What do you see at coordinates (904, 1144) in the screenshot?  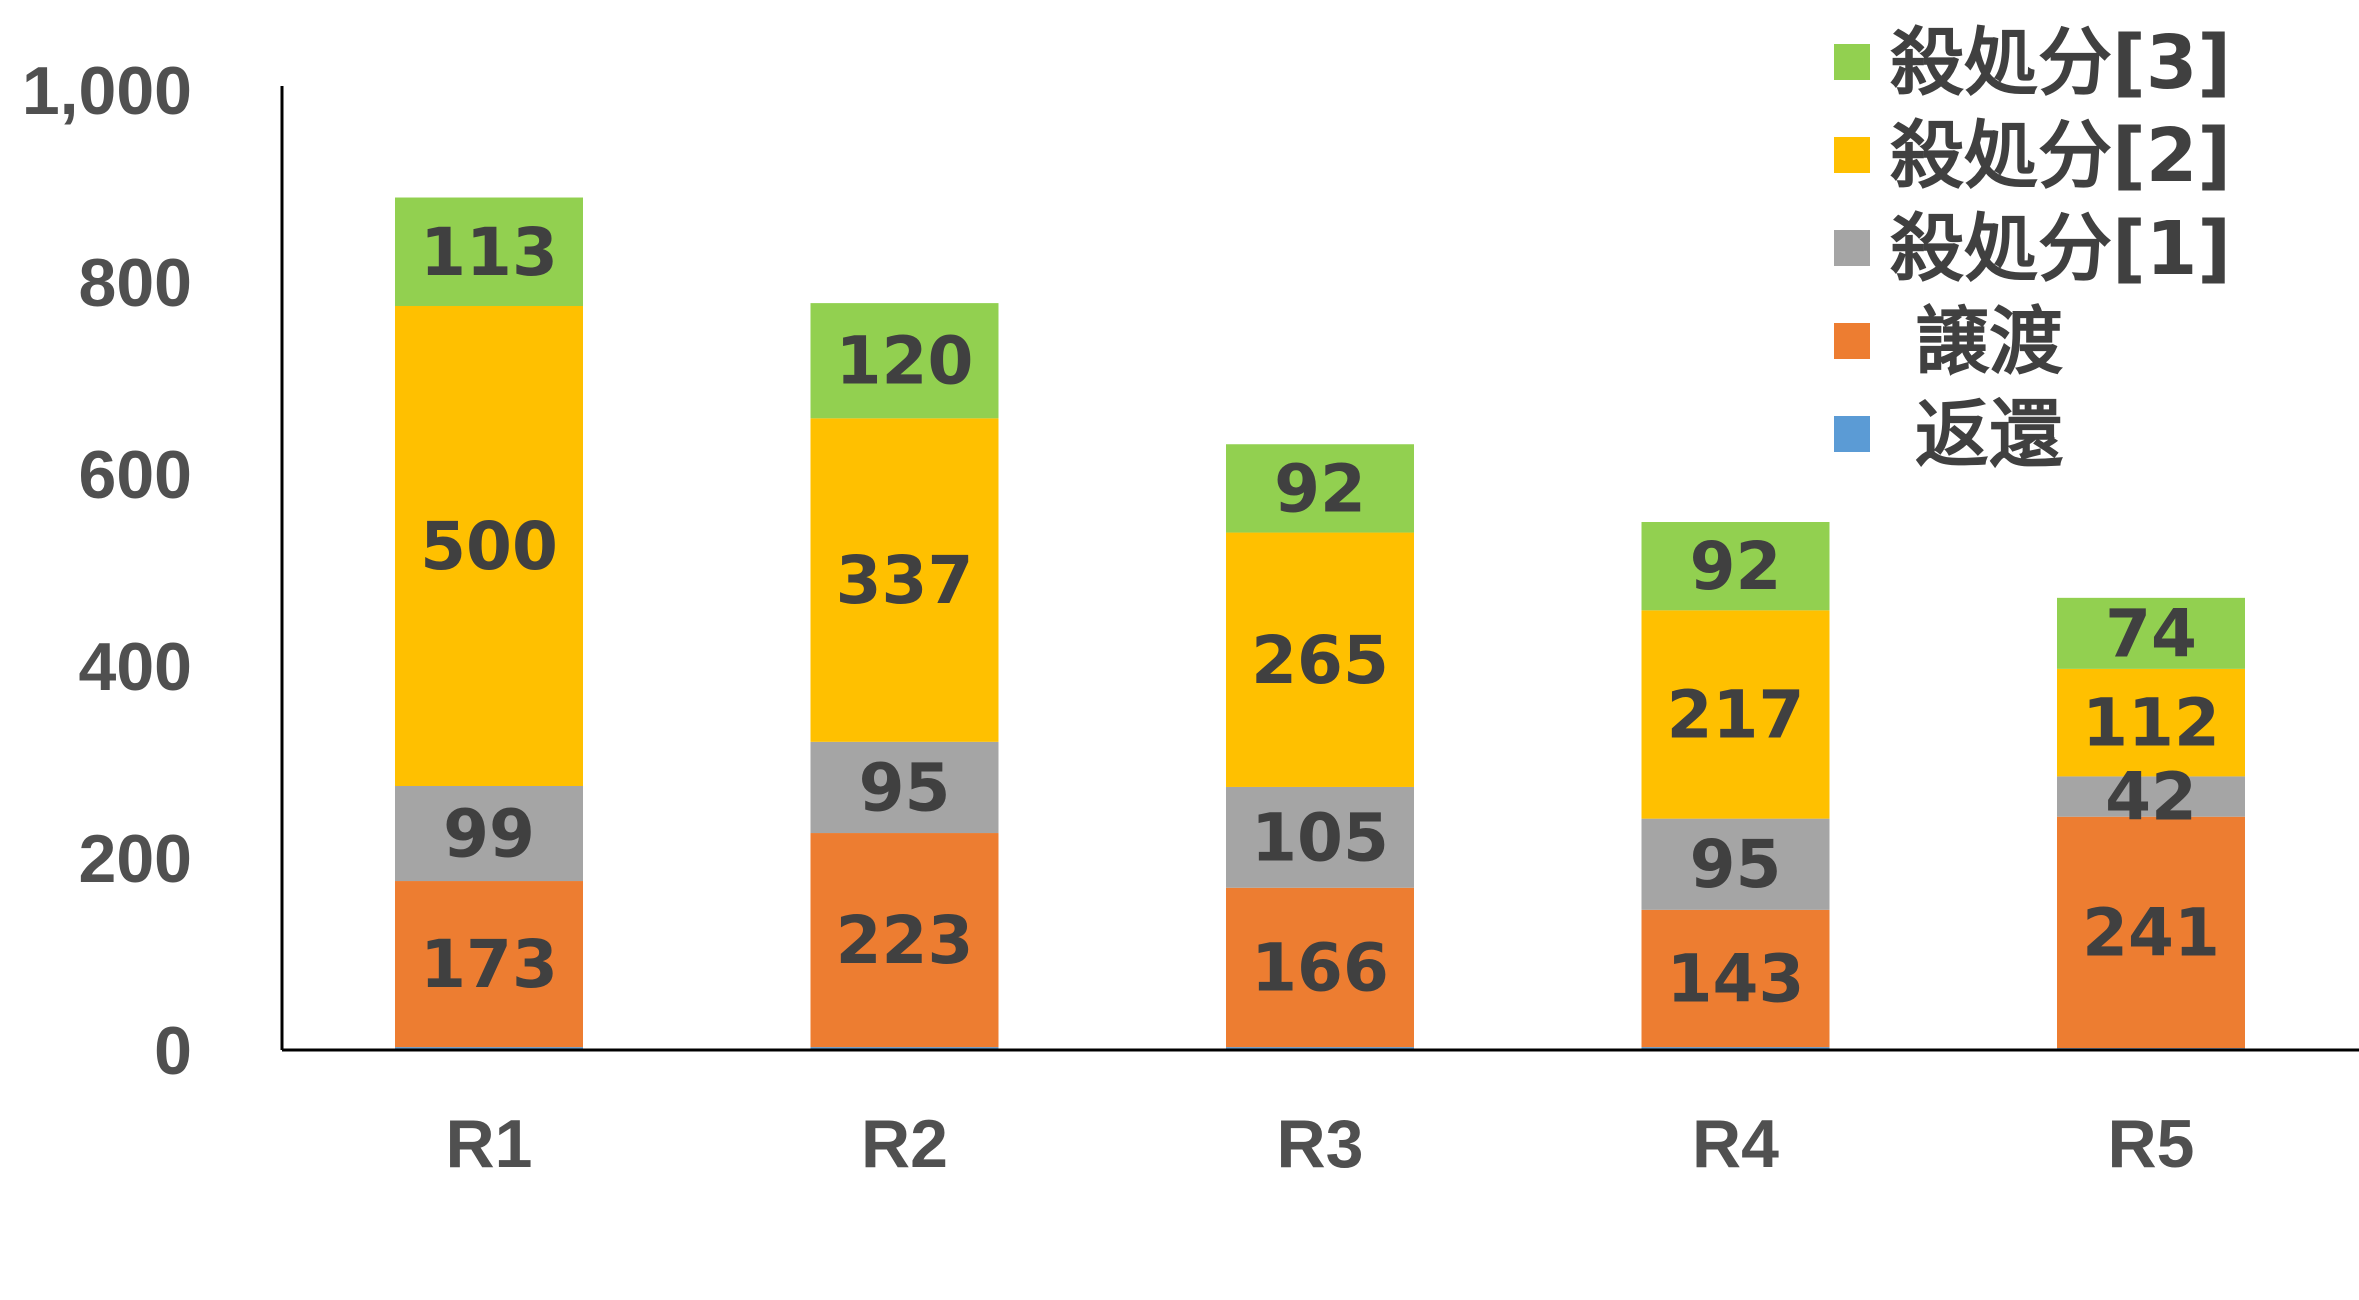 I see `x-category-label: R2` at bounding box center [904, 1144].